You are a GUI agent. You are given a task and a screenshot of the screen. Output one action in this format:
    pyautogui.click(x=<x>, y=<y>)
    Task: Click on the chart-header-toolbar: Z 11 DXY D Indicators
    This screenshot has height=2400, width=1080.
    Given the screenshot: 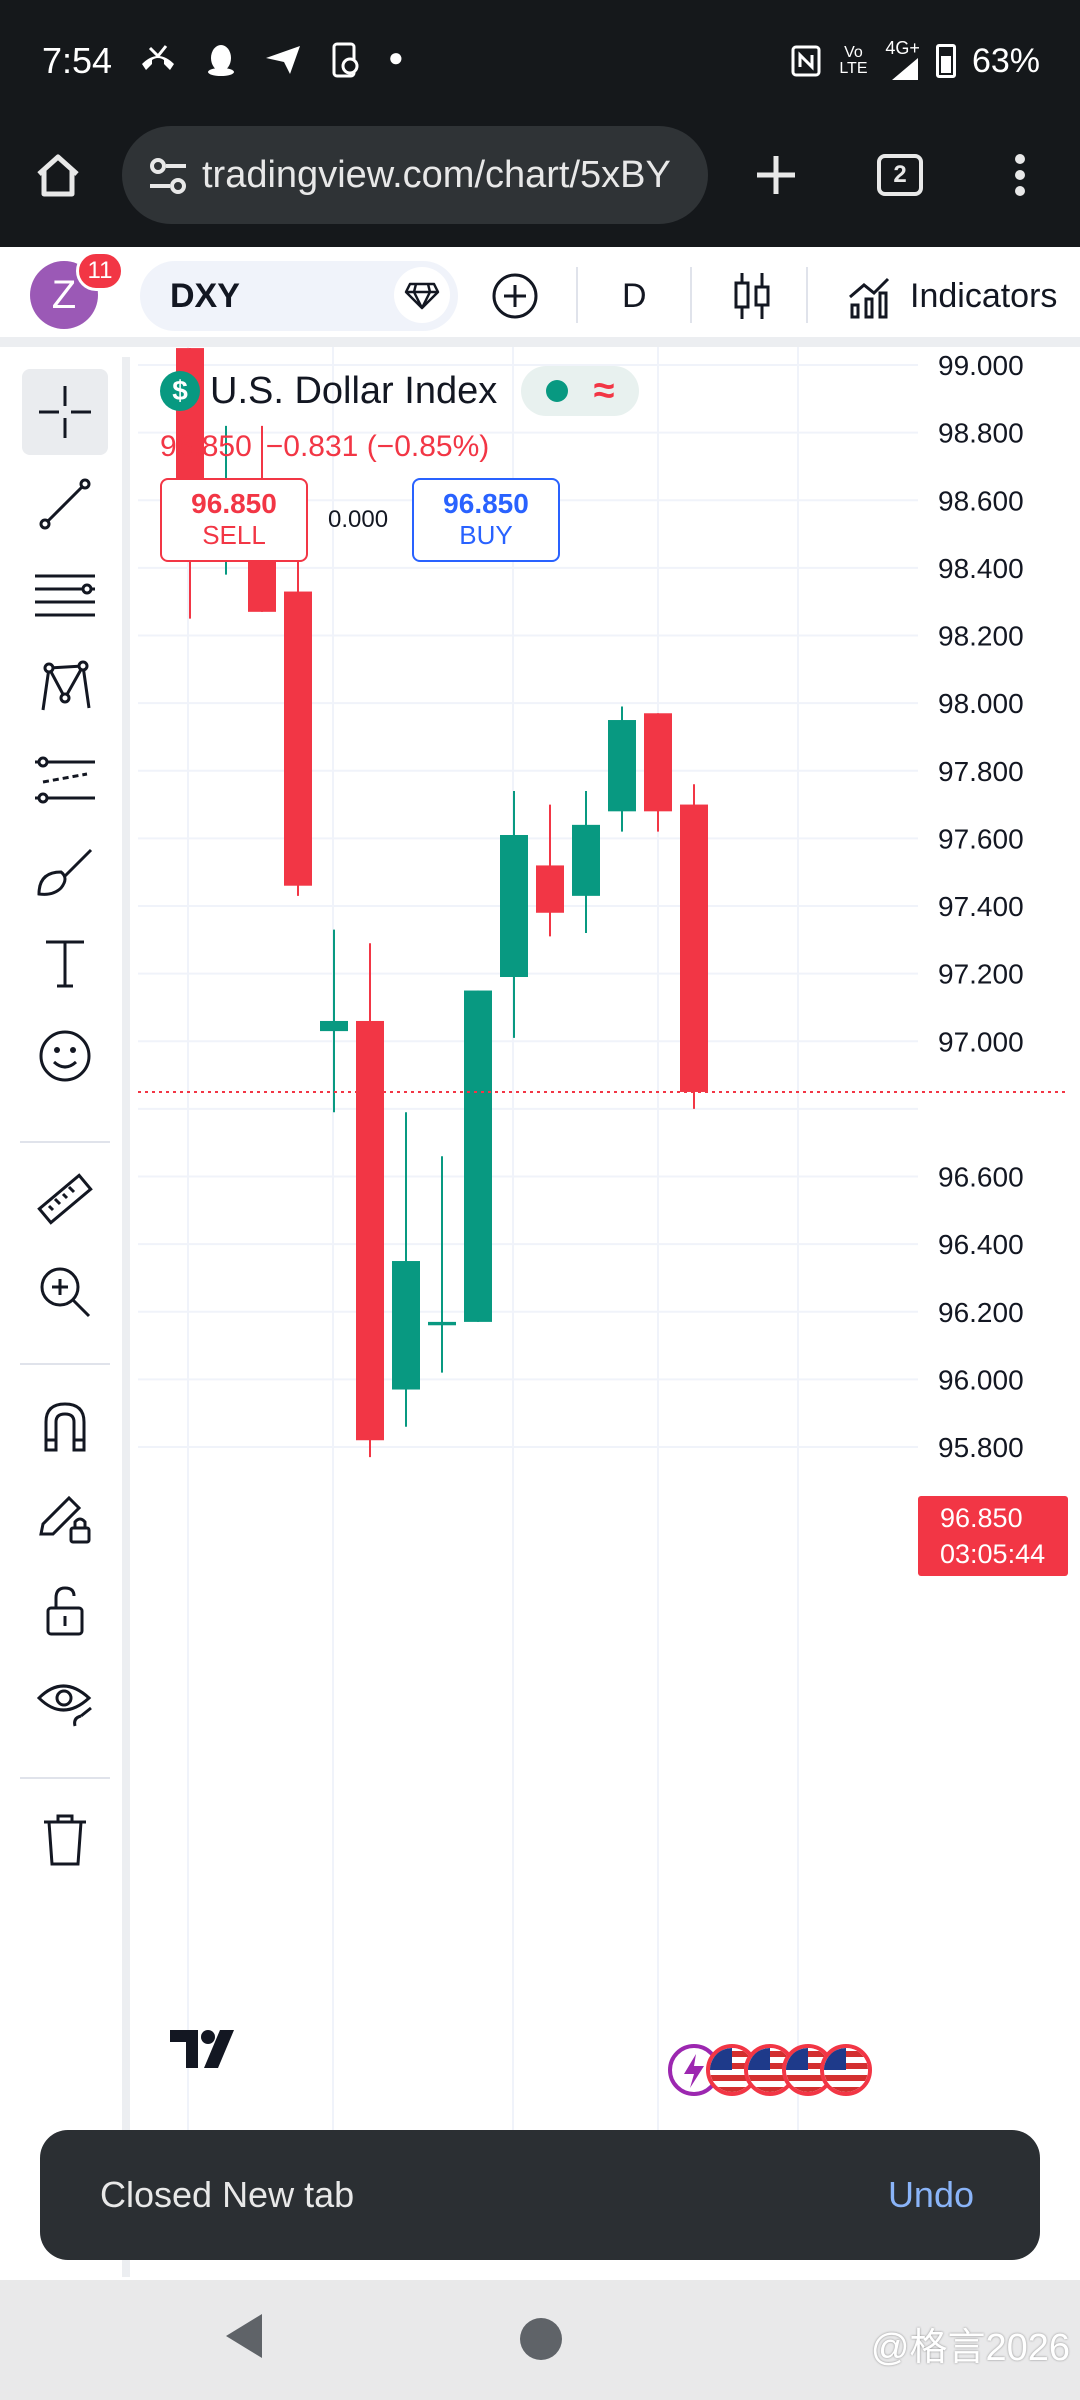 What is the action you would take?
    pyautogui.click(x=540, y=297)
    